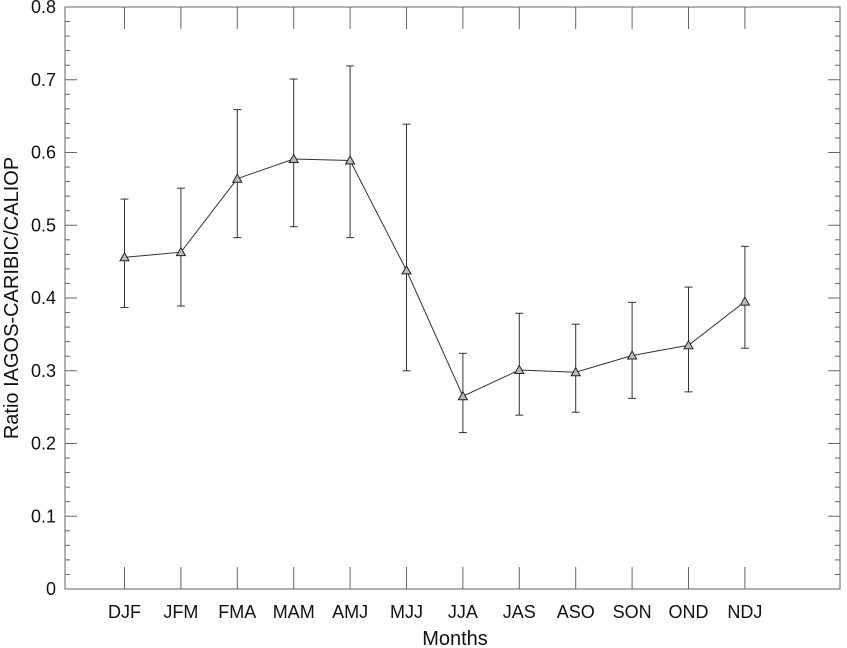  Describe the element at coordinates (43, 371) in the screenshot. I see `y-tick-label: 0.3` at that location.